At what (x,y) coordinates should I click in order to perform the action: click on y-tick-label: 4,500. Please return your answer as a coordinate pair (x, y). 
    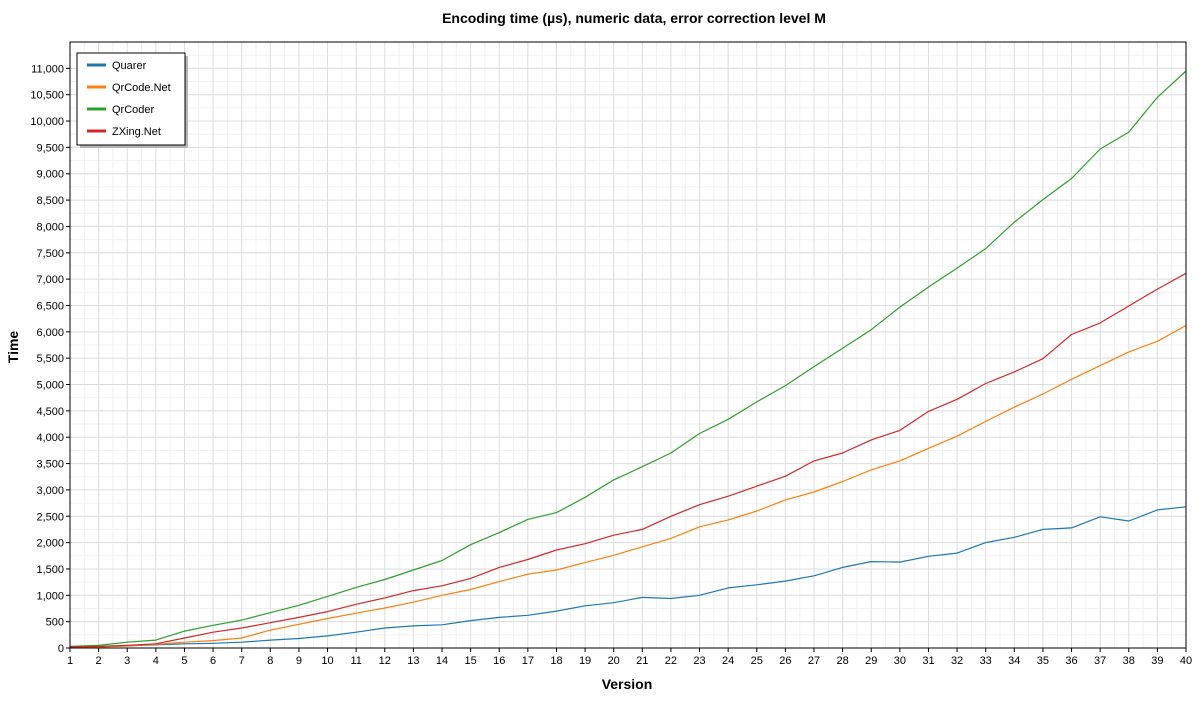
    Looking at the image, I should click on (50, 412).